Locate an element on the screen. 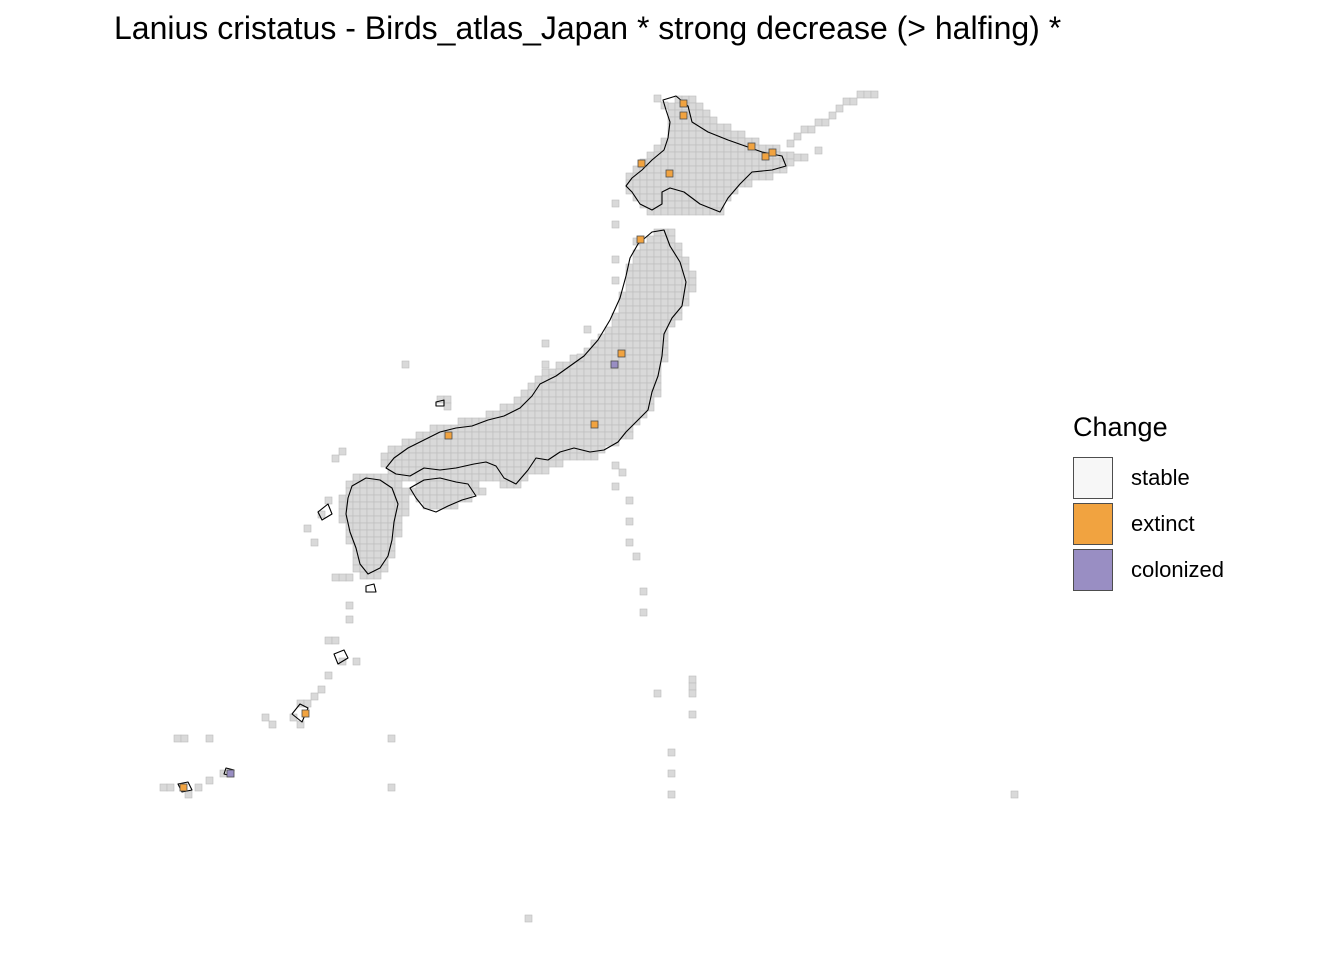  colonized-grid-cells is located at coordinates (422, 569).